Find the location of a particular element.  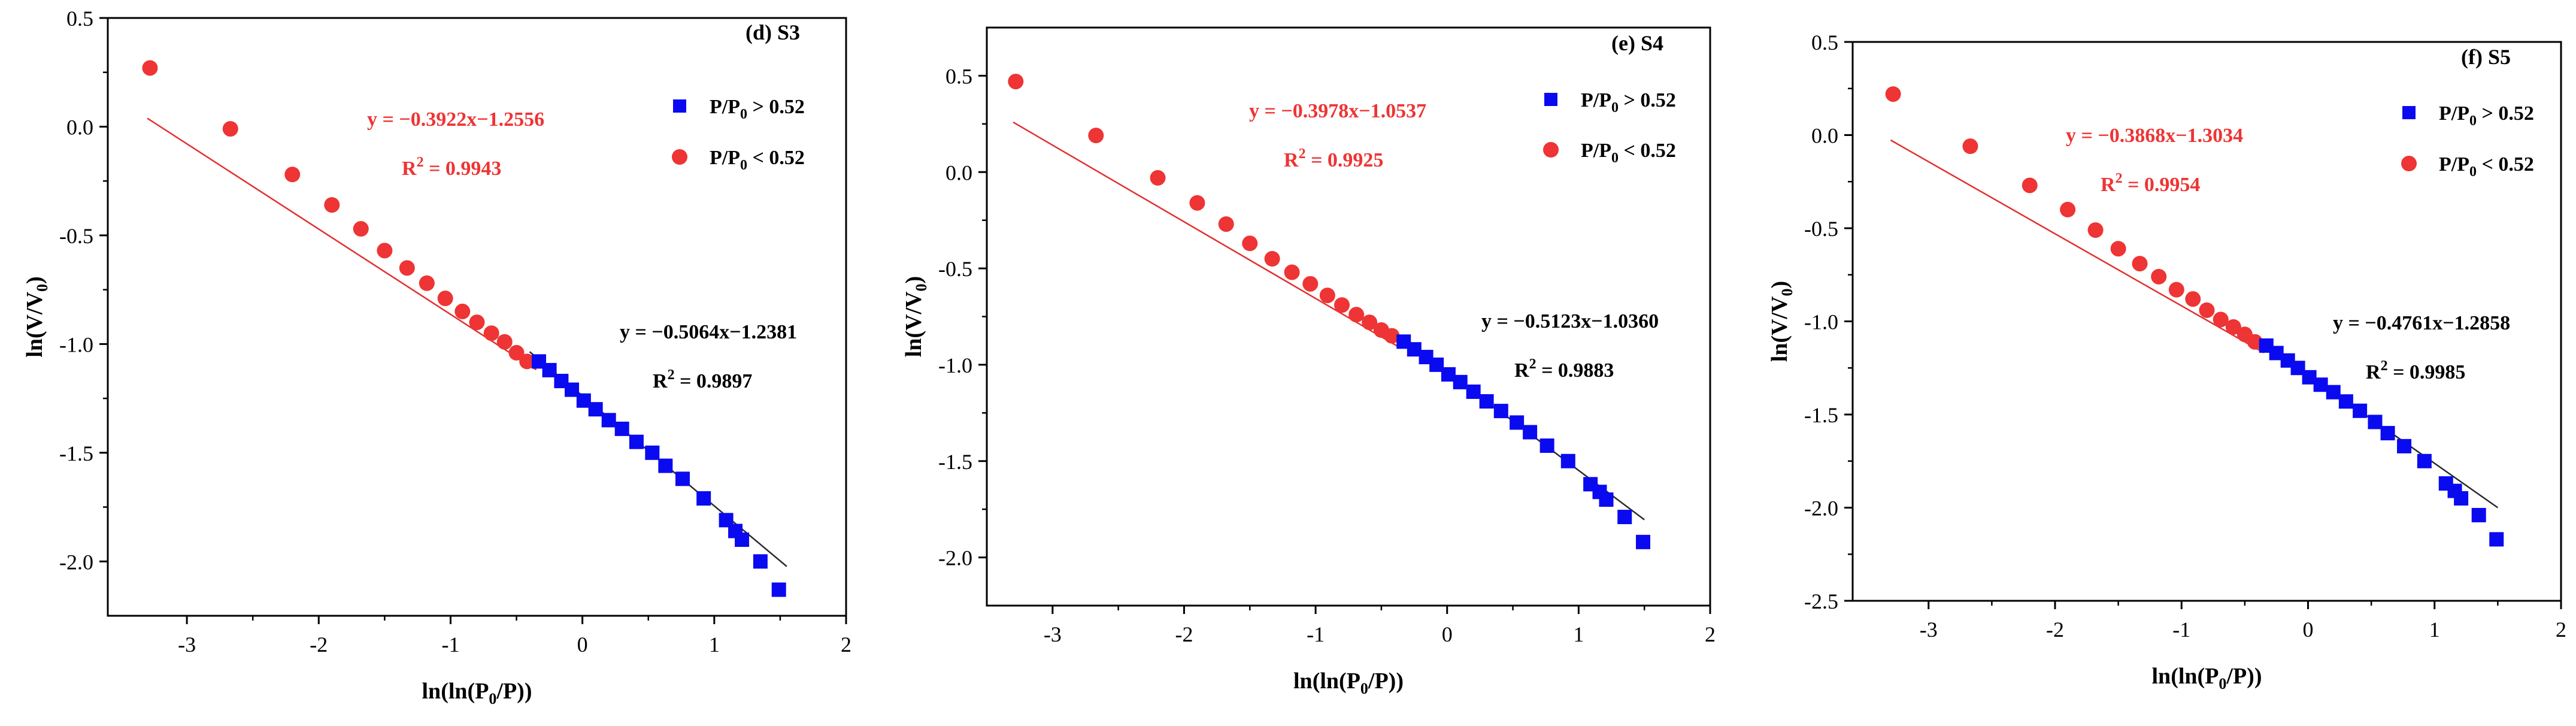

x-axis-title-part: /P)) is located at coordinates (514, 691).